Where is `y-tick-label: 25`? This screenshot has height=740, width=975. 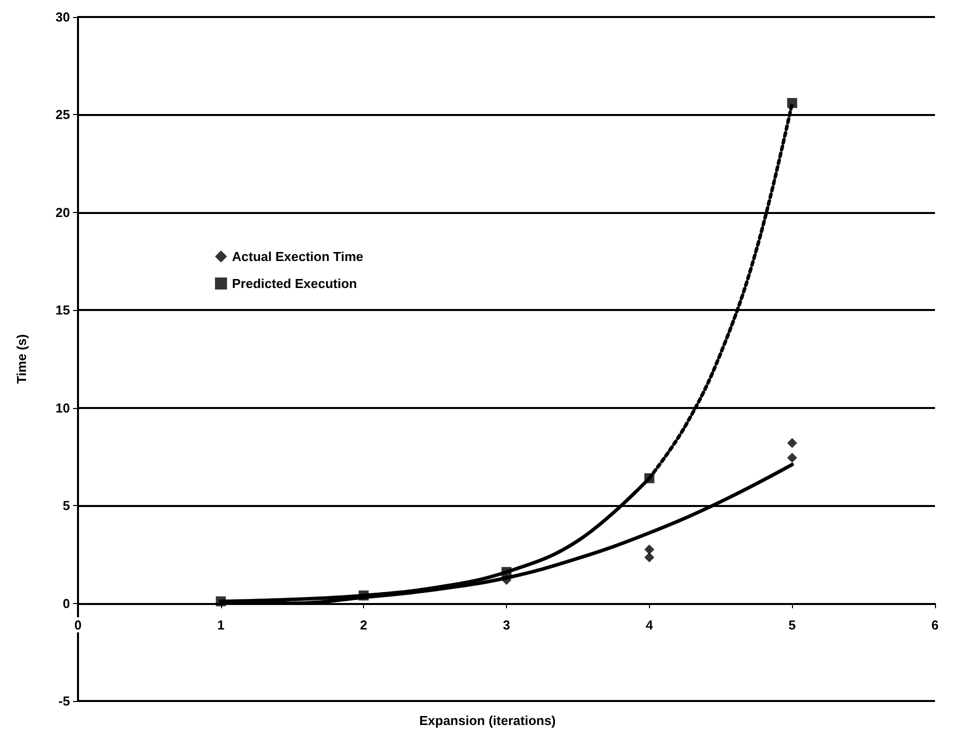 y-tick-label: 25 is located at coordinates (63, 114).